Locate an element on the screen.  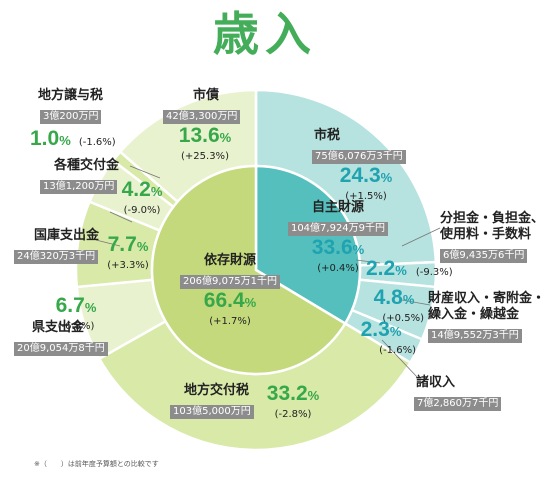
slice-percent-koufuzei: 33.2% (-2.8%) is located at coordinates (293, 401).